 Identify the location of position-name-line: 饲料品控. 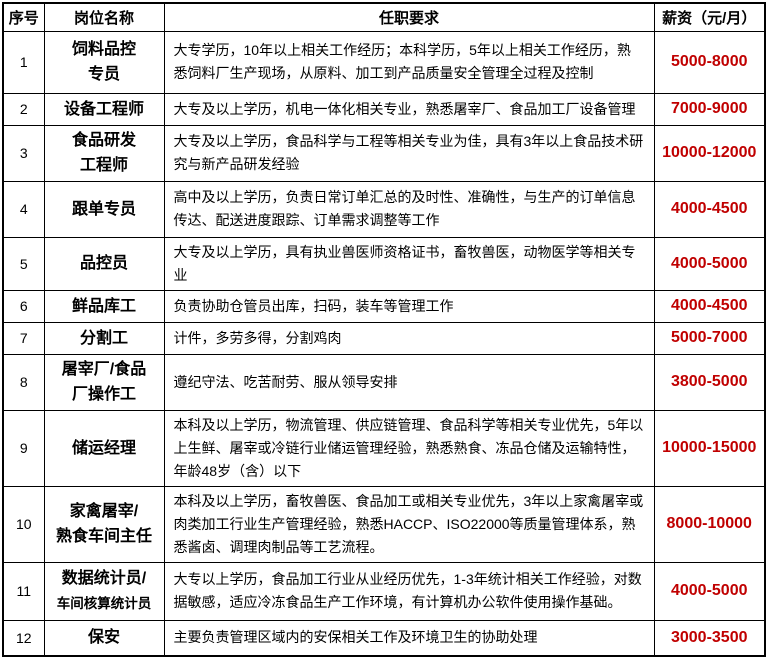
(103, 49).